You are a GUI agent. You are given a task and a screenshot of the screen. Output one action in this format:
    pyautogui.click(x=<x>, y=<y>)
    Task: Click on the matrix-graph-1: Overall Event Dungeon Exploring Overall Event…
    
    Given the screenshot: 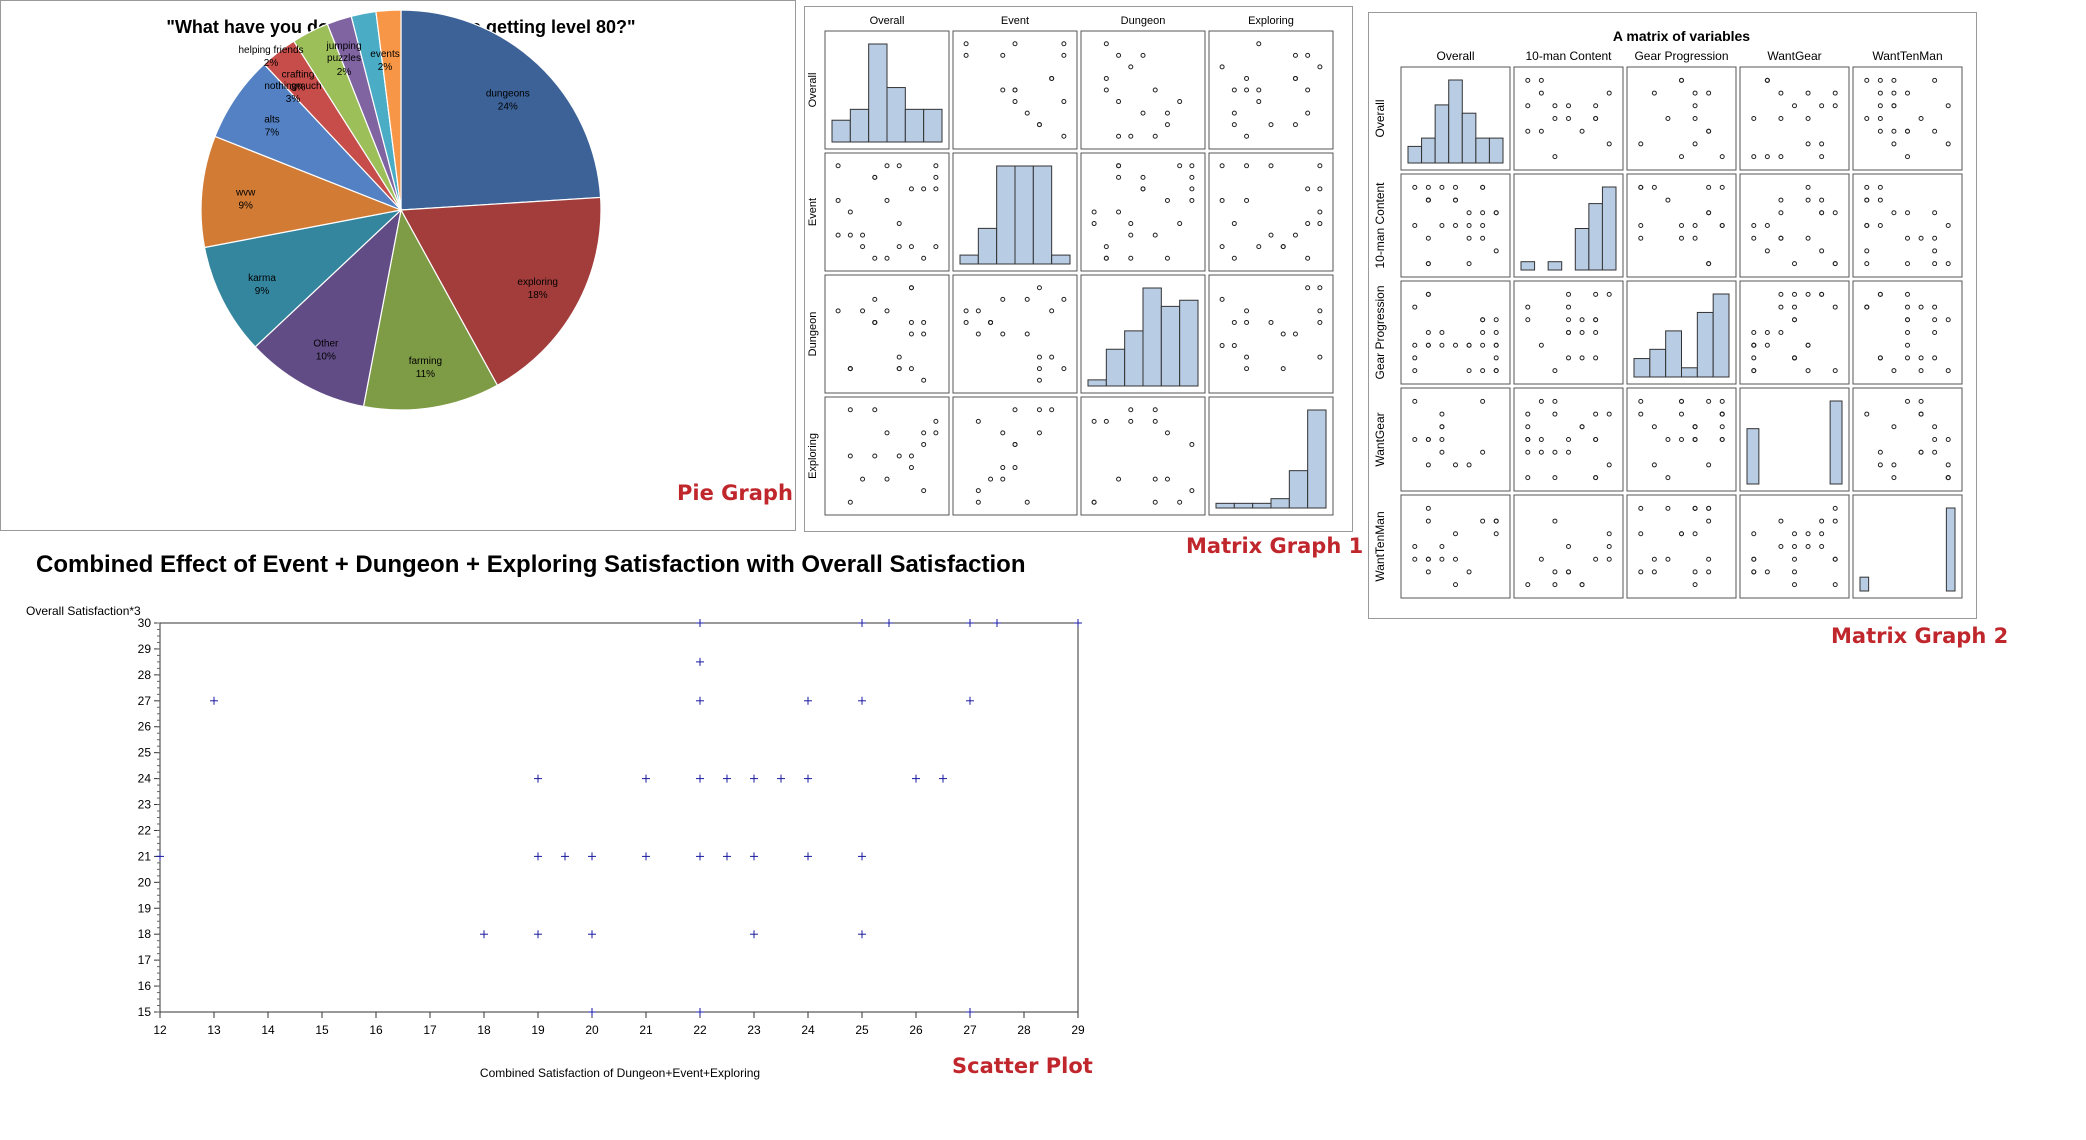 What is the action you would take?
    pyautogui.click(x=1070, y=265)
    